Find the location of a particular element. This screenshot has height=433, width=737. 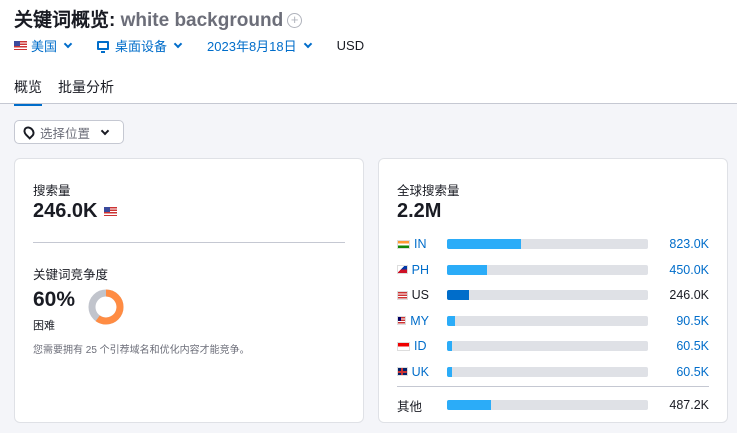

difficulty-label: 关键词竞争度 is located at coordinates (71, 275).